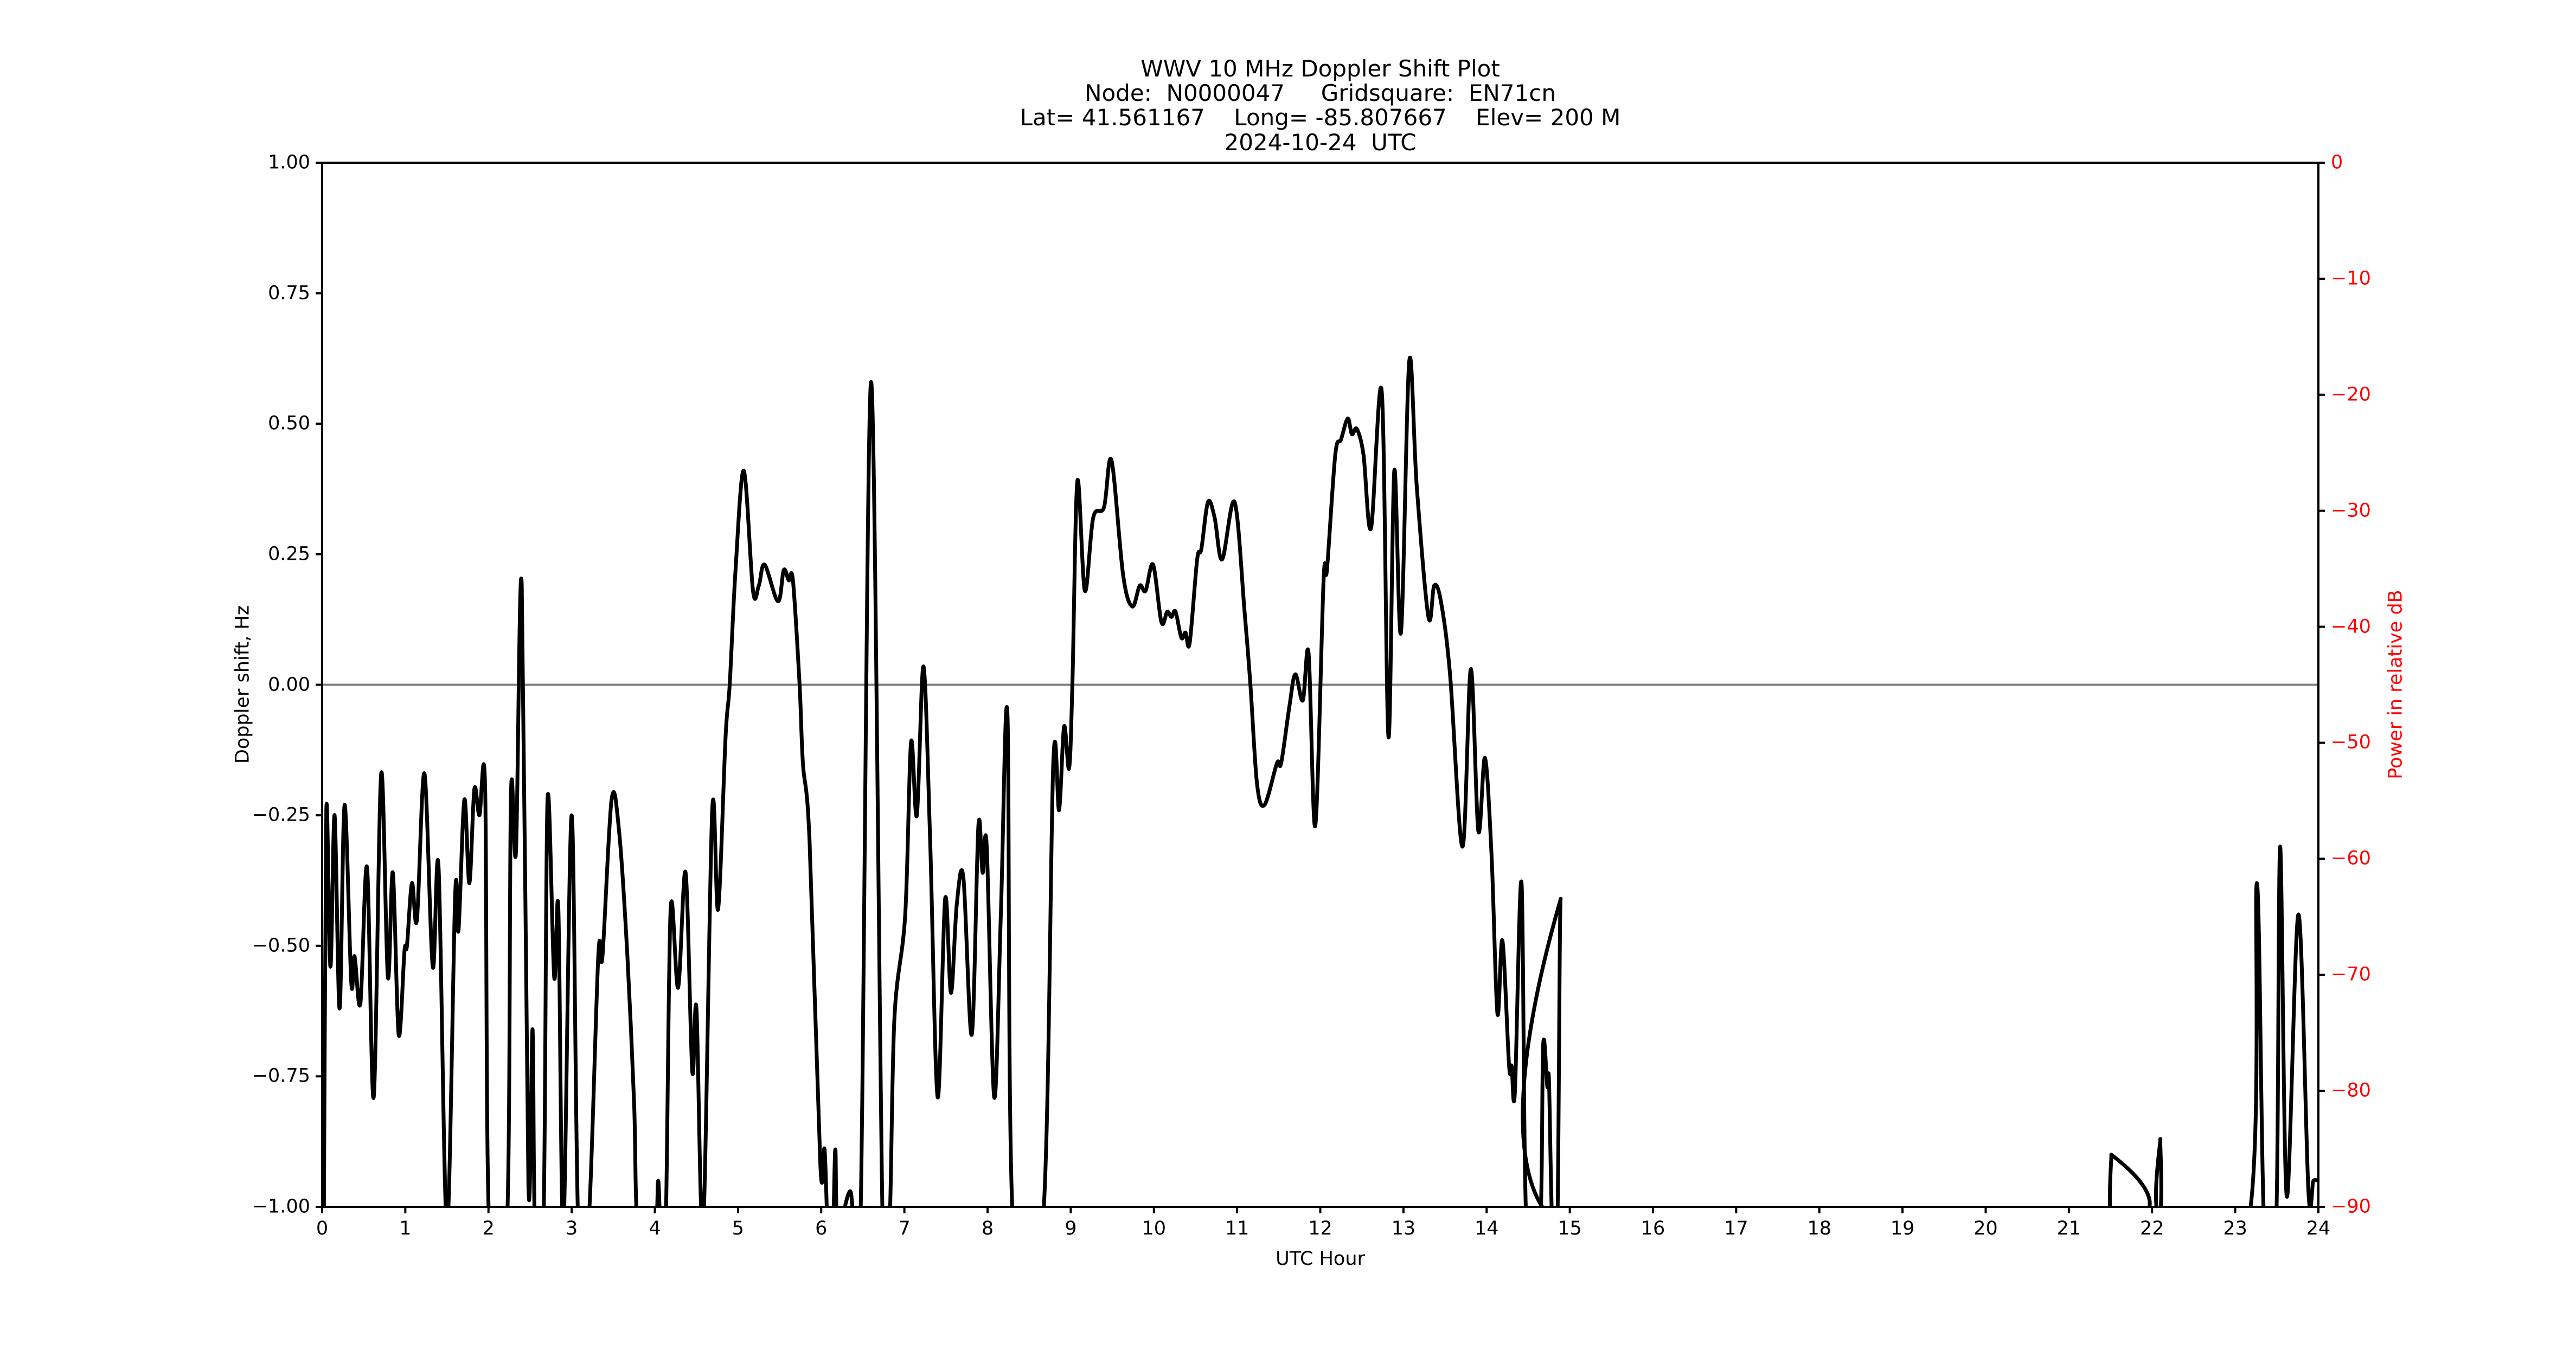 Image resolution: width=2576 pixels, height=1356 pixels. What do you see at coordinates (1320, 142) in the screenshot?
I see `chart-subtitle-date: 2024-10-24 UTC` at bounding box center [1320, 142].